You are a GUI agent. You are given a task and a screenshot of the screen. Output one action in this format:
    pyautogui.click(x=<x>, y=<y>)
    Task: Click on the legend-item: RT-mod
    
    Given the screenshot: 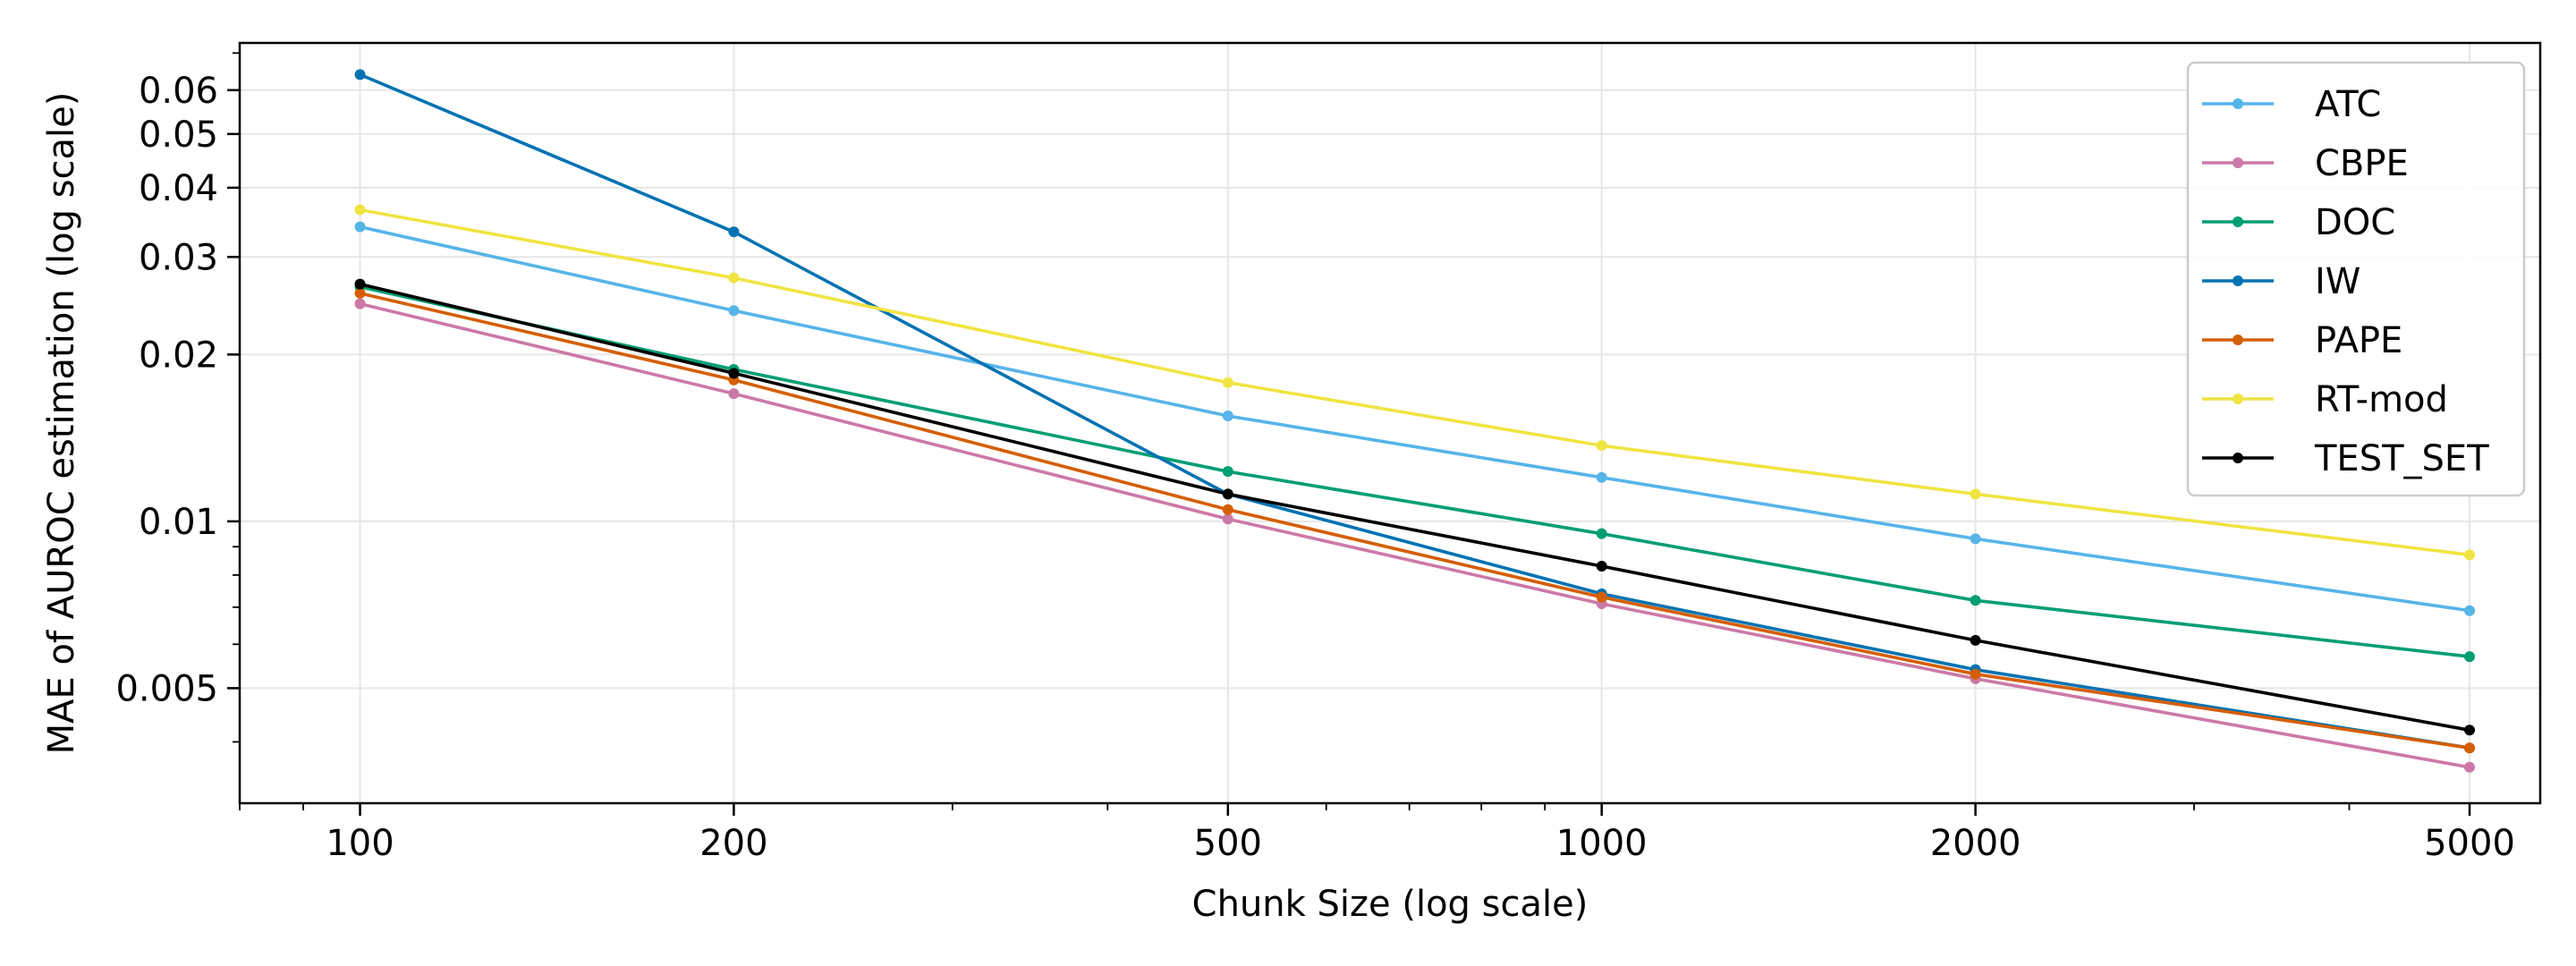 What is the action you would take?
    pyautogui.click(x=2325, y=399)
    